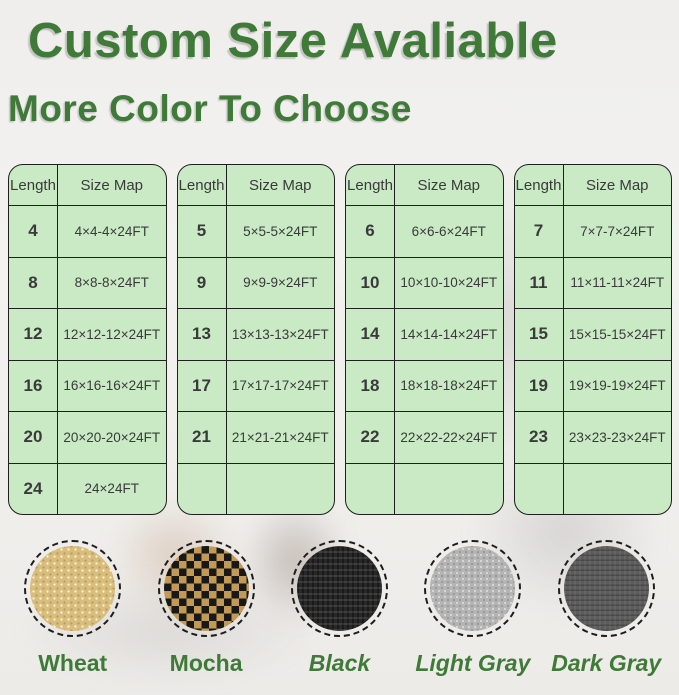 The image size is (679, 695). I want to click on size-cell: 12×12-12×24FT, so click(112, 334).